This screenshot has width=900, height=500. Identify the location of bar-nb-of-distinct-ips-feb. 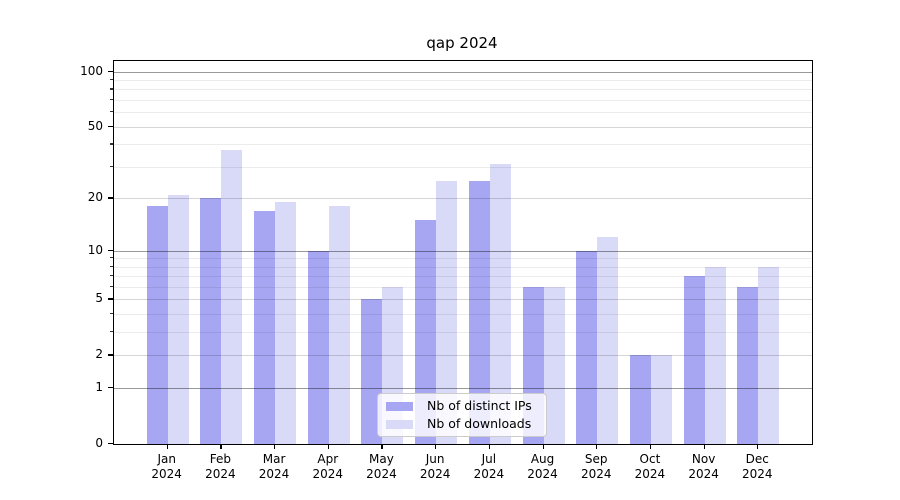
(211, 321).